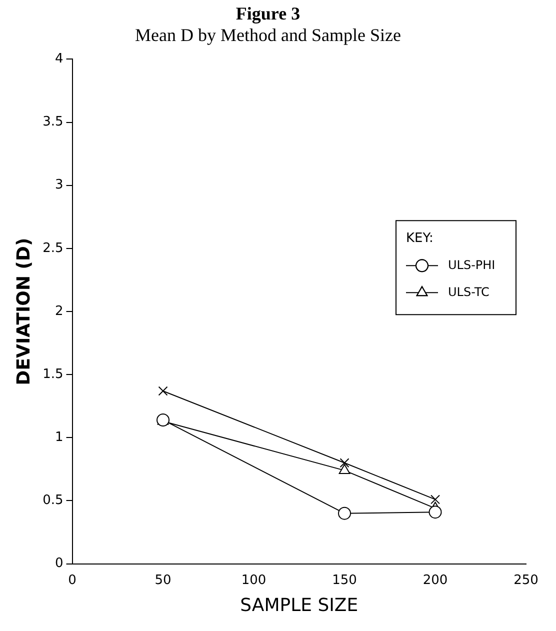  What do you see at coordinates (526, 580) in the screenshot?
I see `x-tick-label: 250` at bounding box center [526, 580].